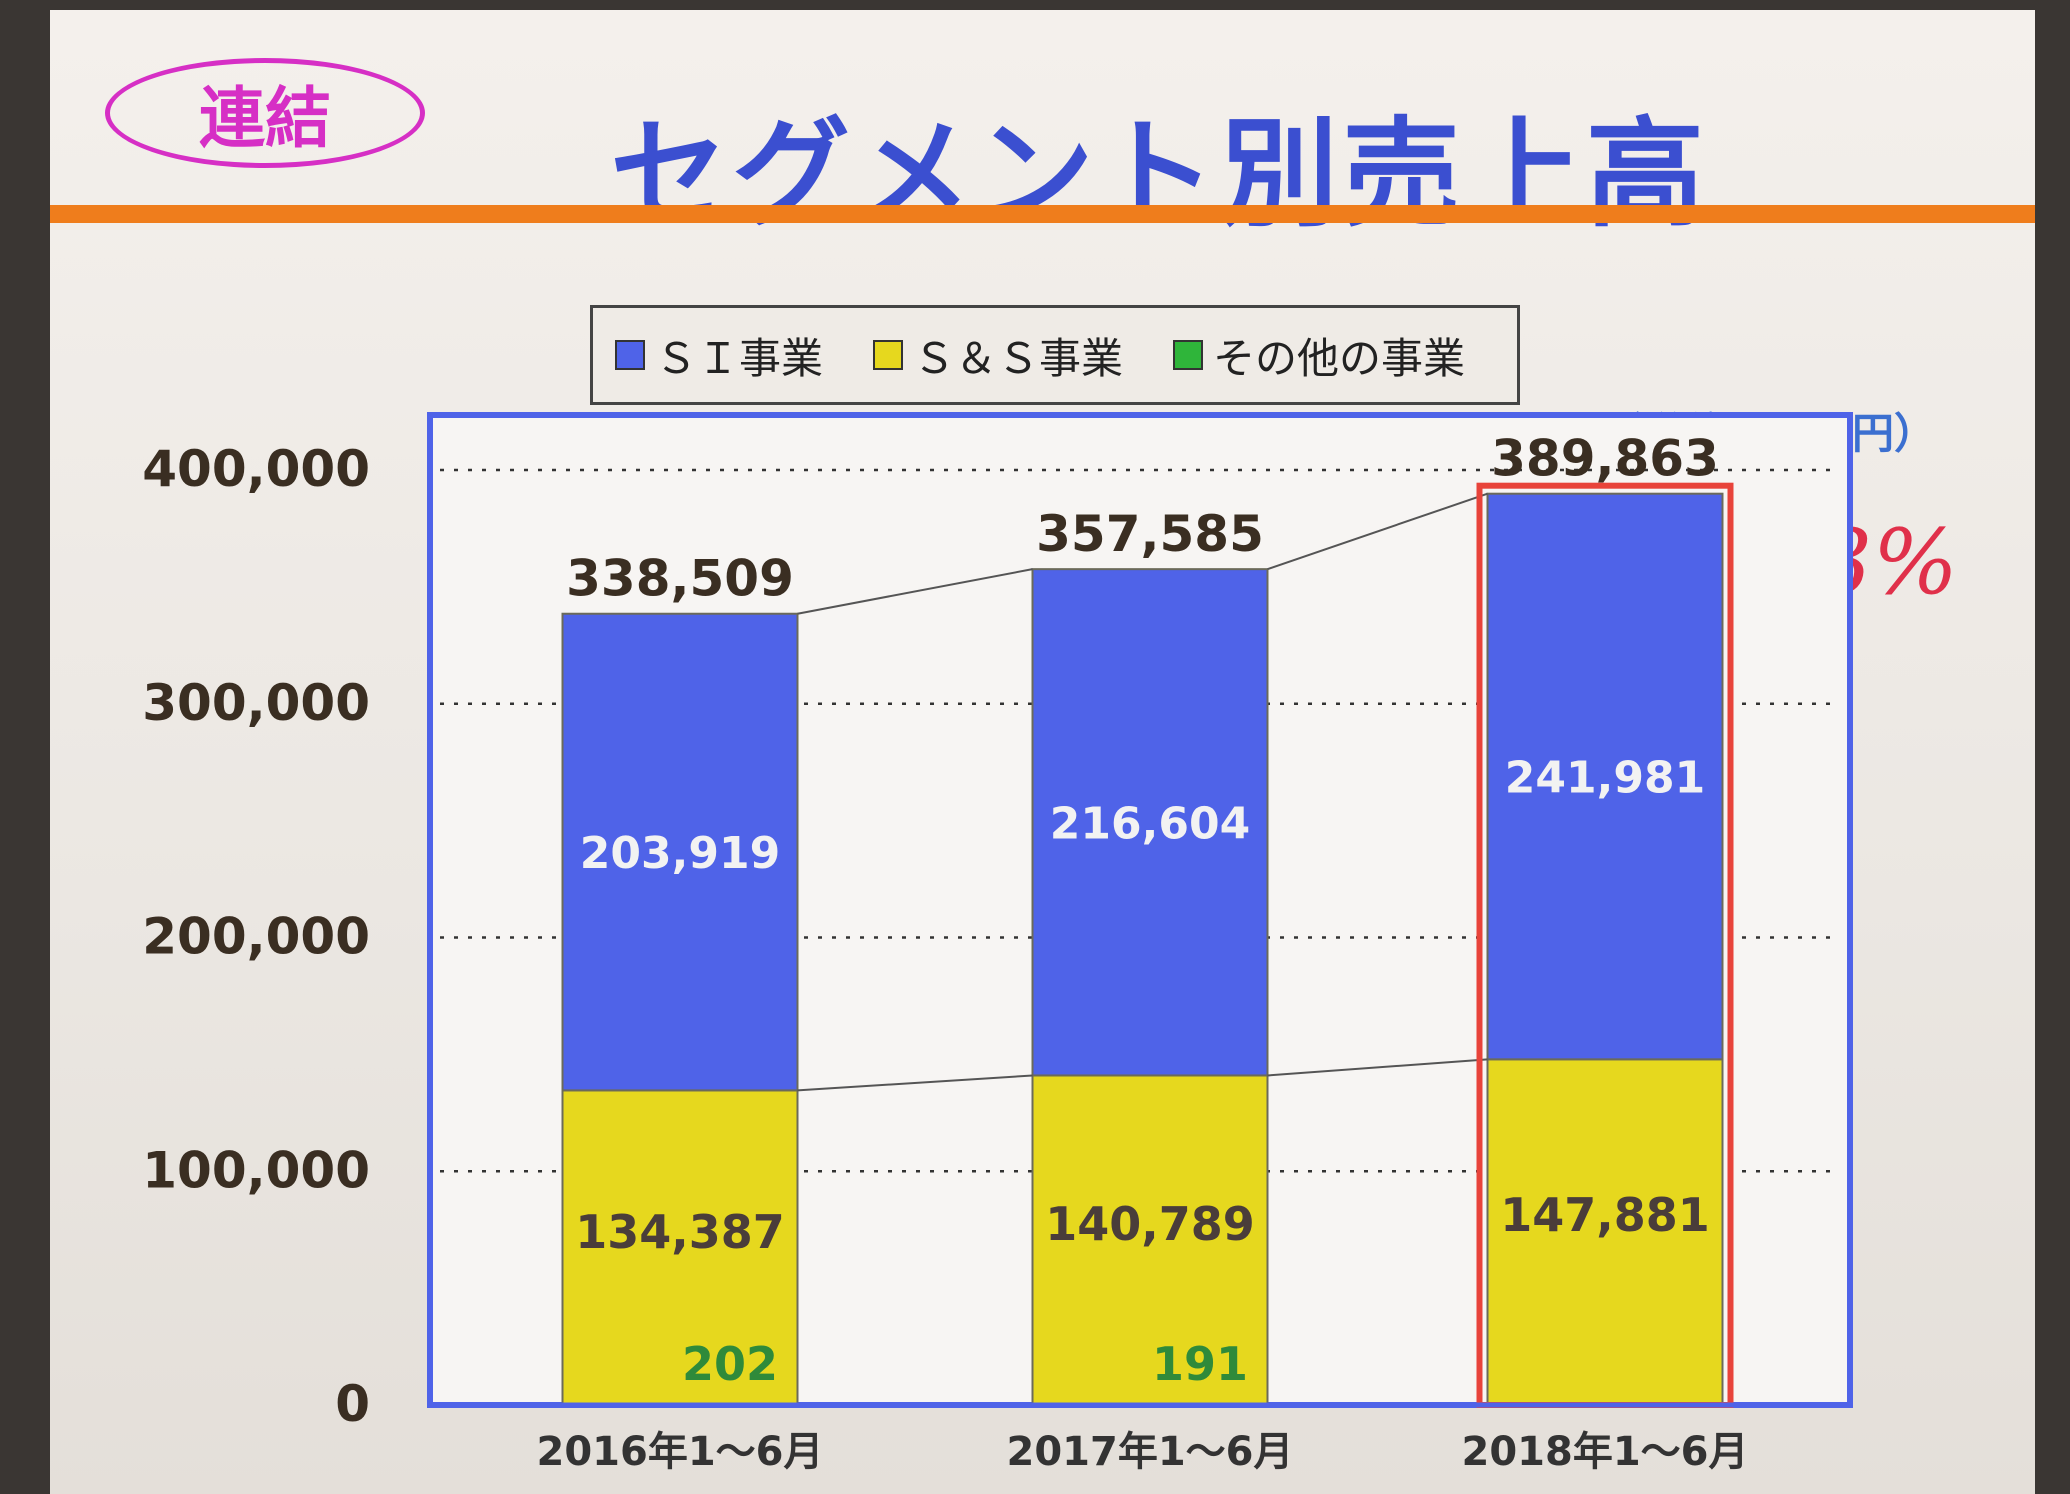 The width and height of the screenshot is (2070, 1494). Describe the element at coordinates (265, 113) in the screenshot. I see `consolidated-badge: 連結` at that location.